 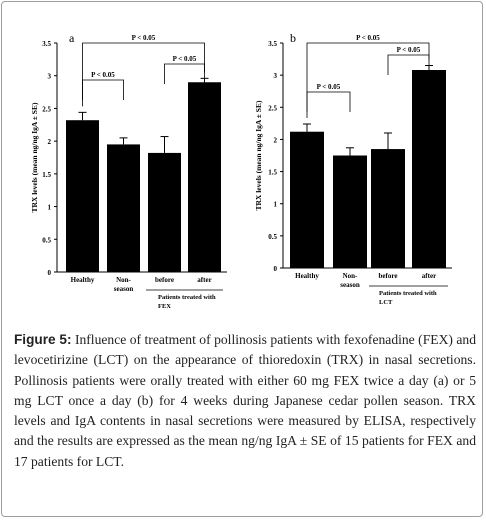 What do you see at coordinates (388, 276) in the screenshot?
I see `panel-b-category-label: before` at bounding box center [388, 276].